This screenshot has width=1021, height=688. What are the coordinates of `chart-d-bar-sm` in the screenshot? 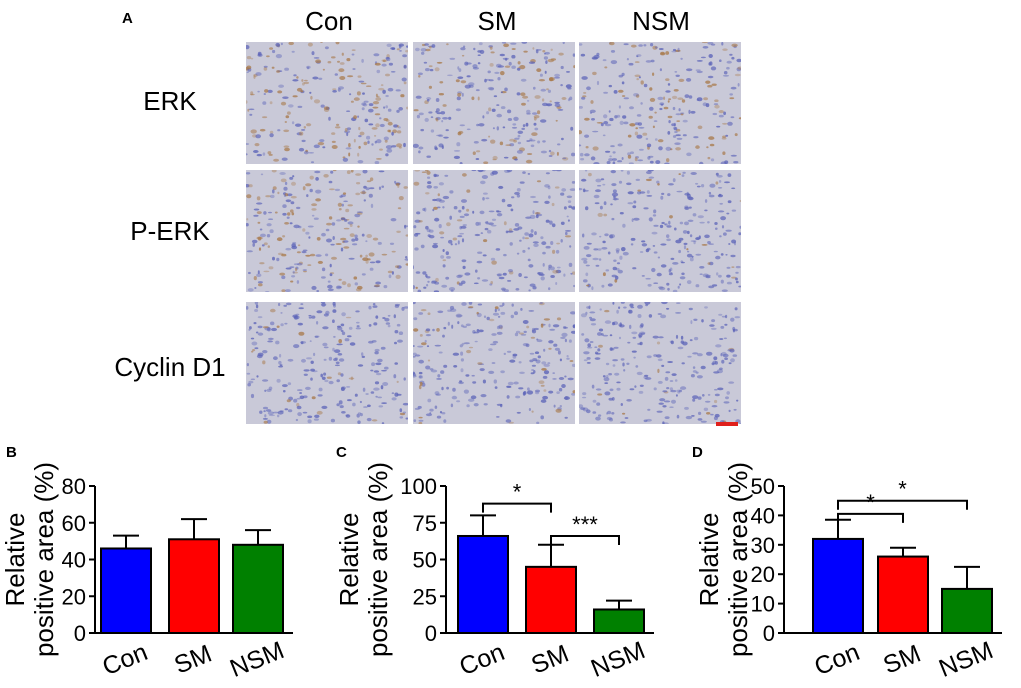 It's located at (903, 594).